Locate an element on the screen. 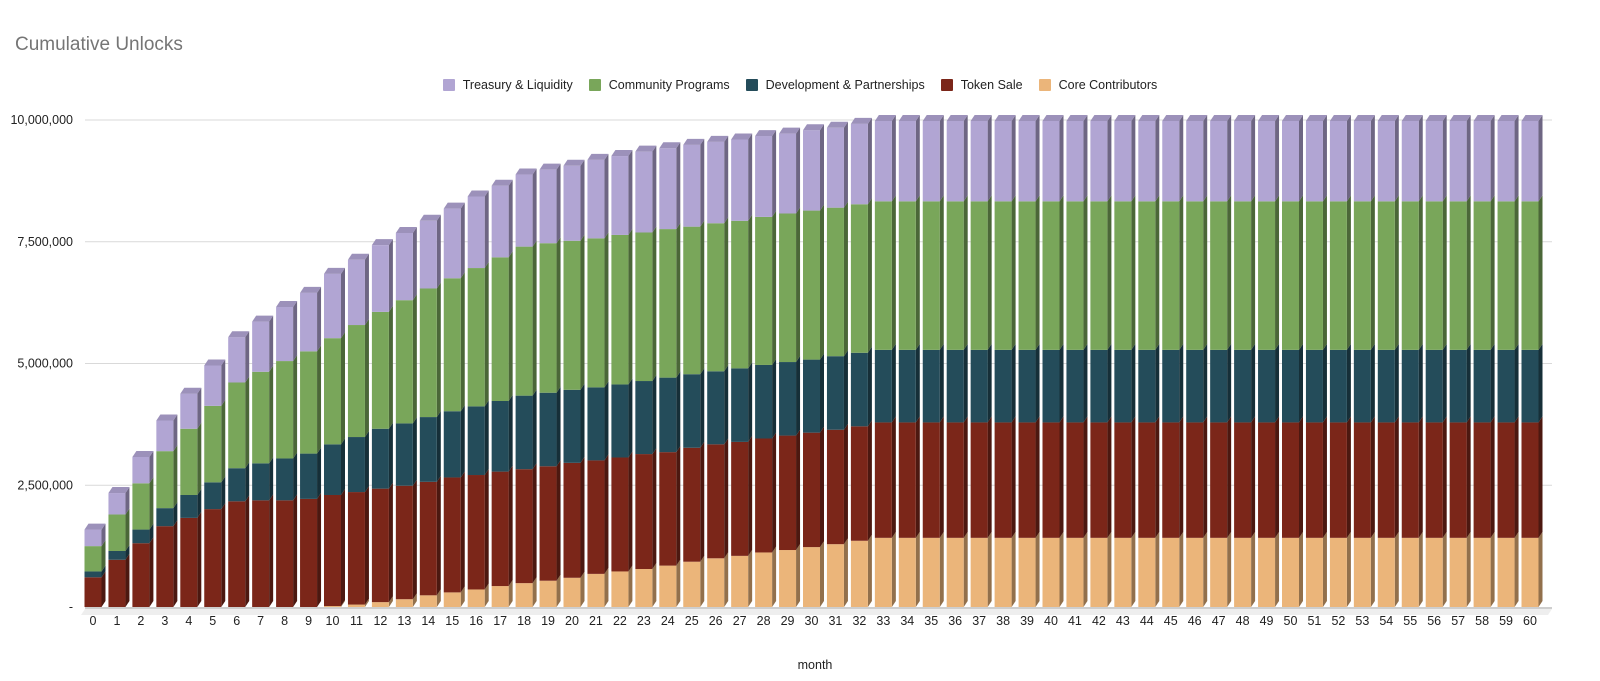  legend-item-community-programs: Community Programs is located at coordinates (659, 85).